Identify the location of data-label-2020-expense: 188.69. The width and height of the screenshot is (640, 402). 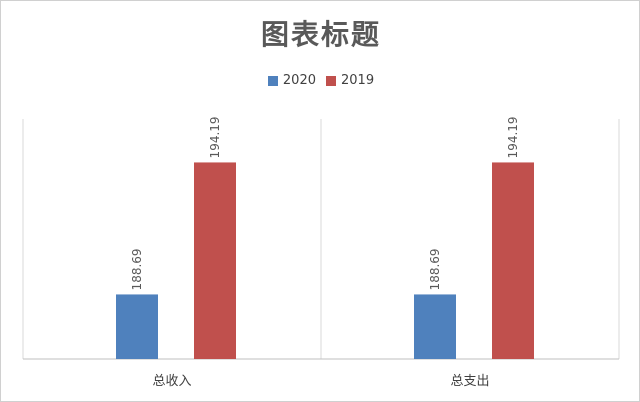
(435, 269).